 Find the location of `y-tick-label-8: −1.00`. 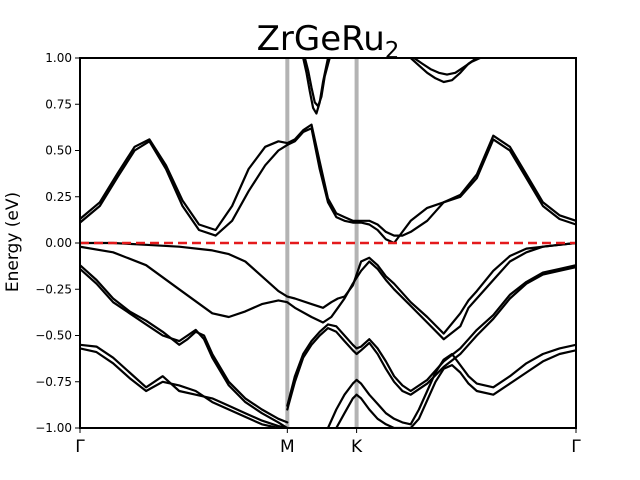

y-tick-label-8: −1.00 is located at coordinates (53, 428).